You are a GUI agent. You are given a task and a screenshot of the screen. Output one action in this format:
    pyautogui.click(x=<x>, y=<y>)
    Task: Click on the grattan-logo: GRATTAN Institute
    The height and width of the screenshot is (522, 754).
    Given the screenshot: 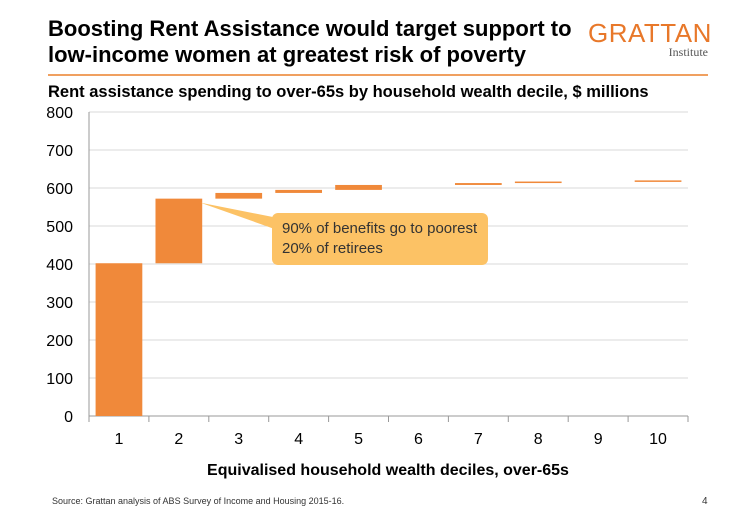 What is the action you would take?
    pyautogui.click(x=650, y=38)
    